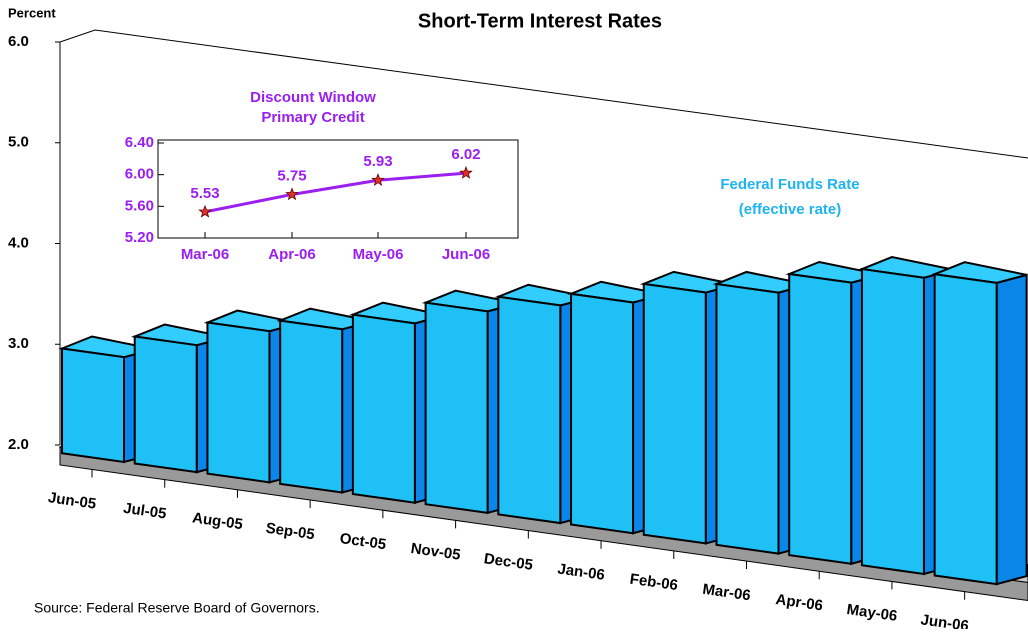 The image size is (1028, 634). Describe the element at coordinates (540, 21) in the screenshot. I see `chart-title: Short-Term Interest Rates` at that location.